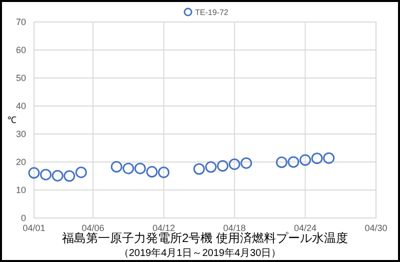 The height and width of the screenshot is (262, 400). Describe the element at coordinates (21, 78) in the screenshot. I see `y-tick-label: 50` at that location.